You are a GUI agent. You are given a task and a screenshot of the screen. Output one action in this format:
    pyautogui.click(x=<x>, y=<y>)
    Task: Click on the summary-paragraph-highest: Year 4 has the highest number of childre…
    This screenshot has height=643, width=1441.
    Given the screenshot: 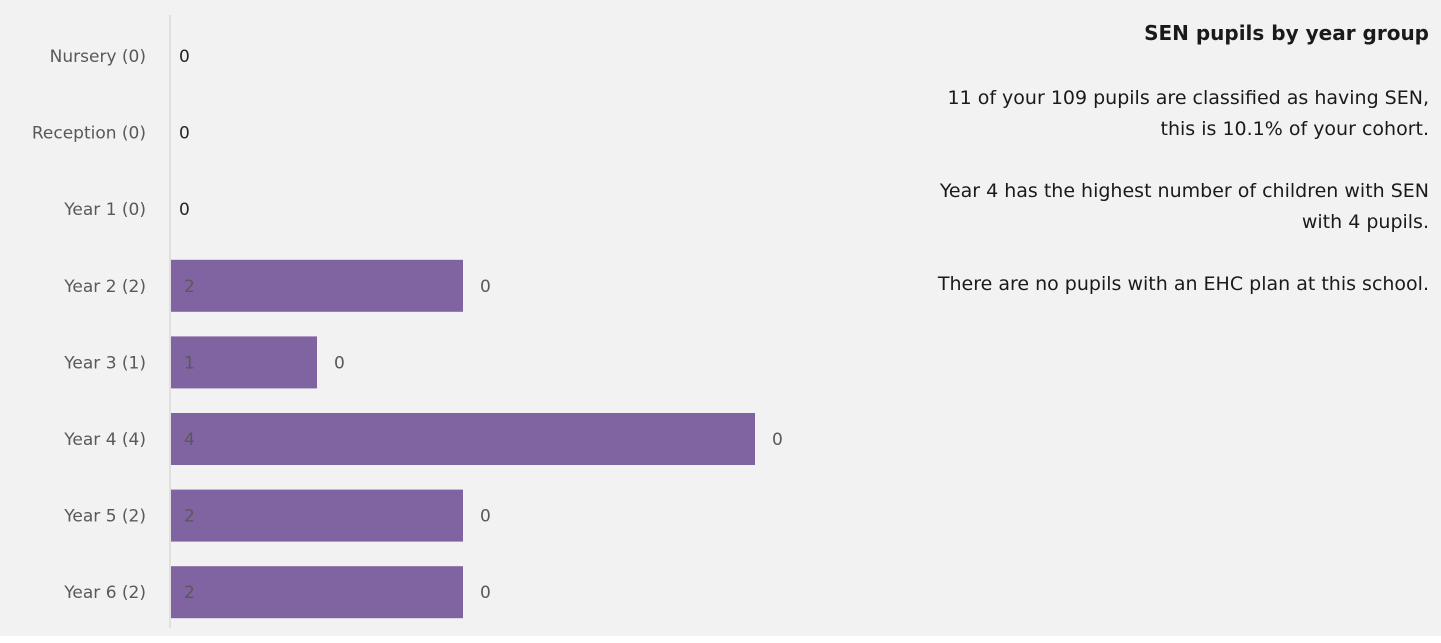 What is the action you would take?
    pyautogui.click(x=1184, y=206)
    